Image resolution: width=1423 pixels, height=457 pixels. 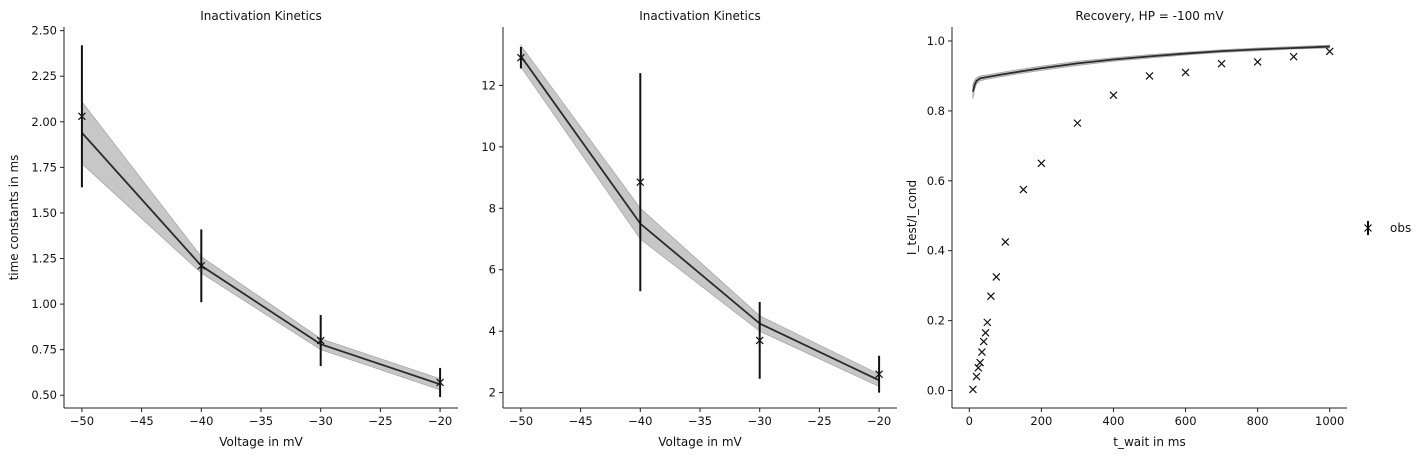 I want to click on y-tick-label: 2.25, so click(x=44, y=76).